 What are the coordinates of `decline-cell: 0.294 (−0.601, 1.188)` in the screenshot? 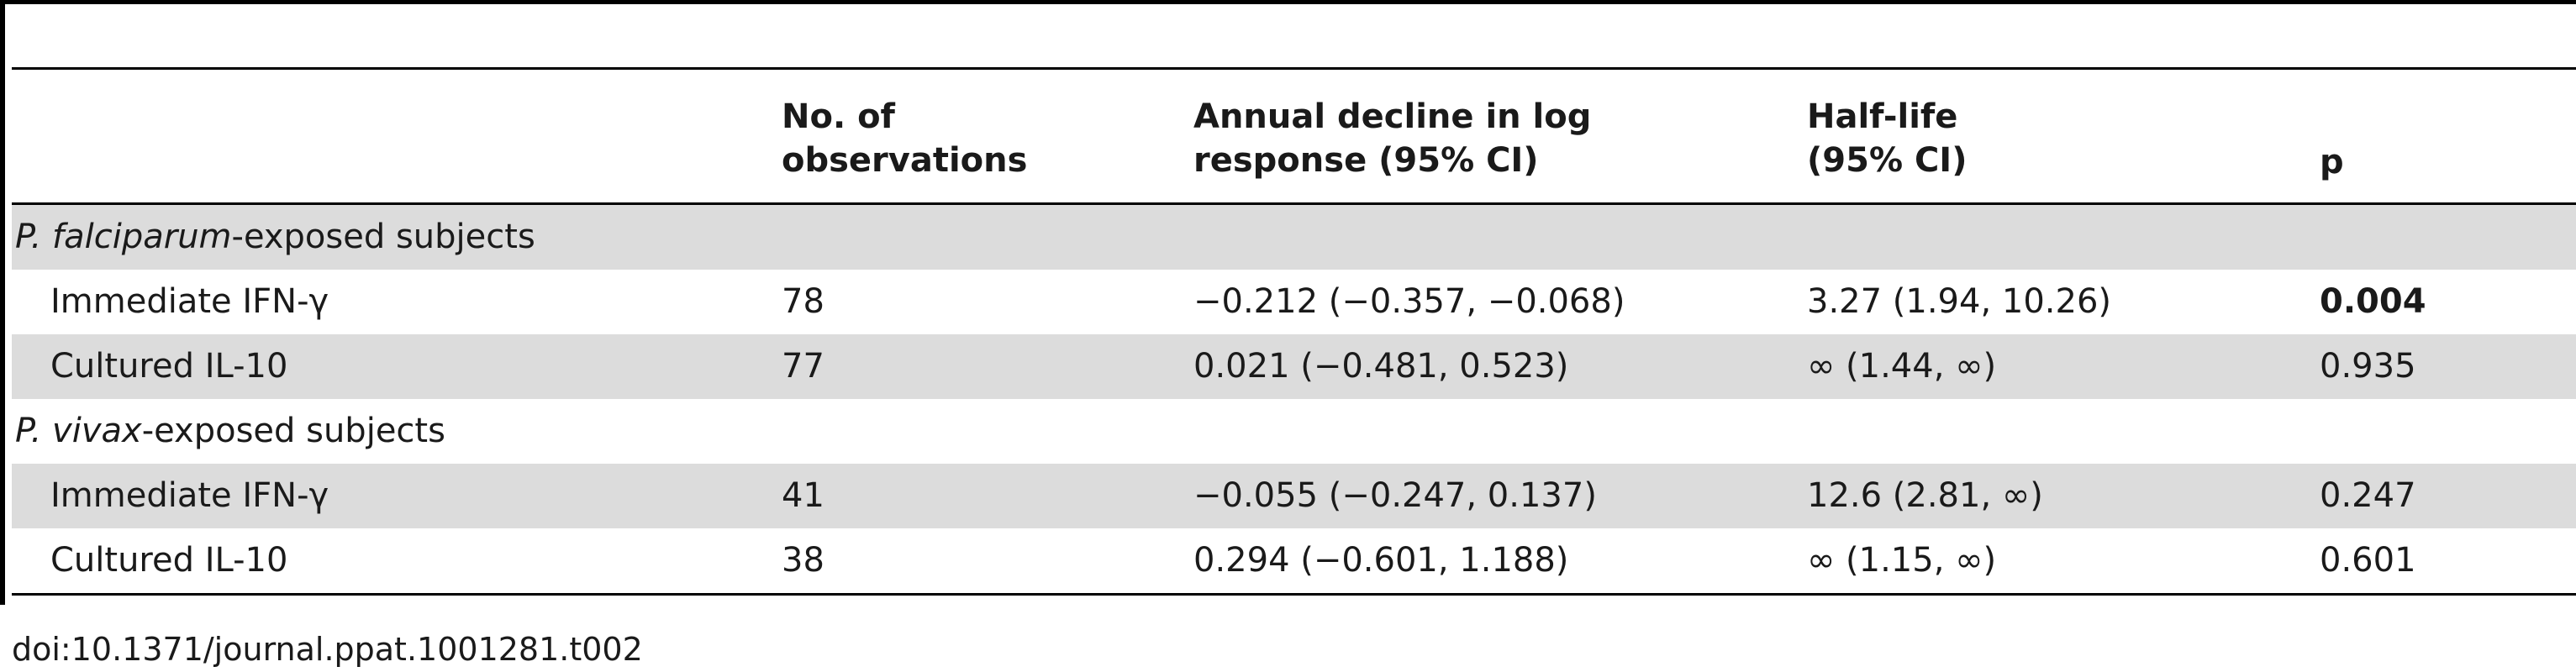 It's located at (1381, 560).